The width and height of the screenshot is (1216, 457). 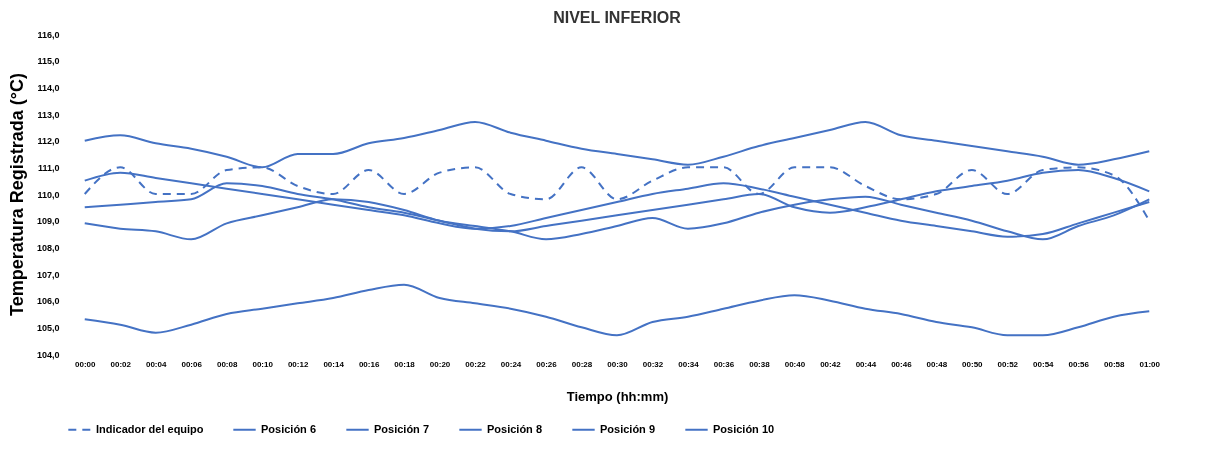 I want to click on y-tick-label: 109,0, so click(x=48, y=221).